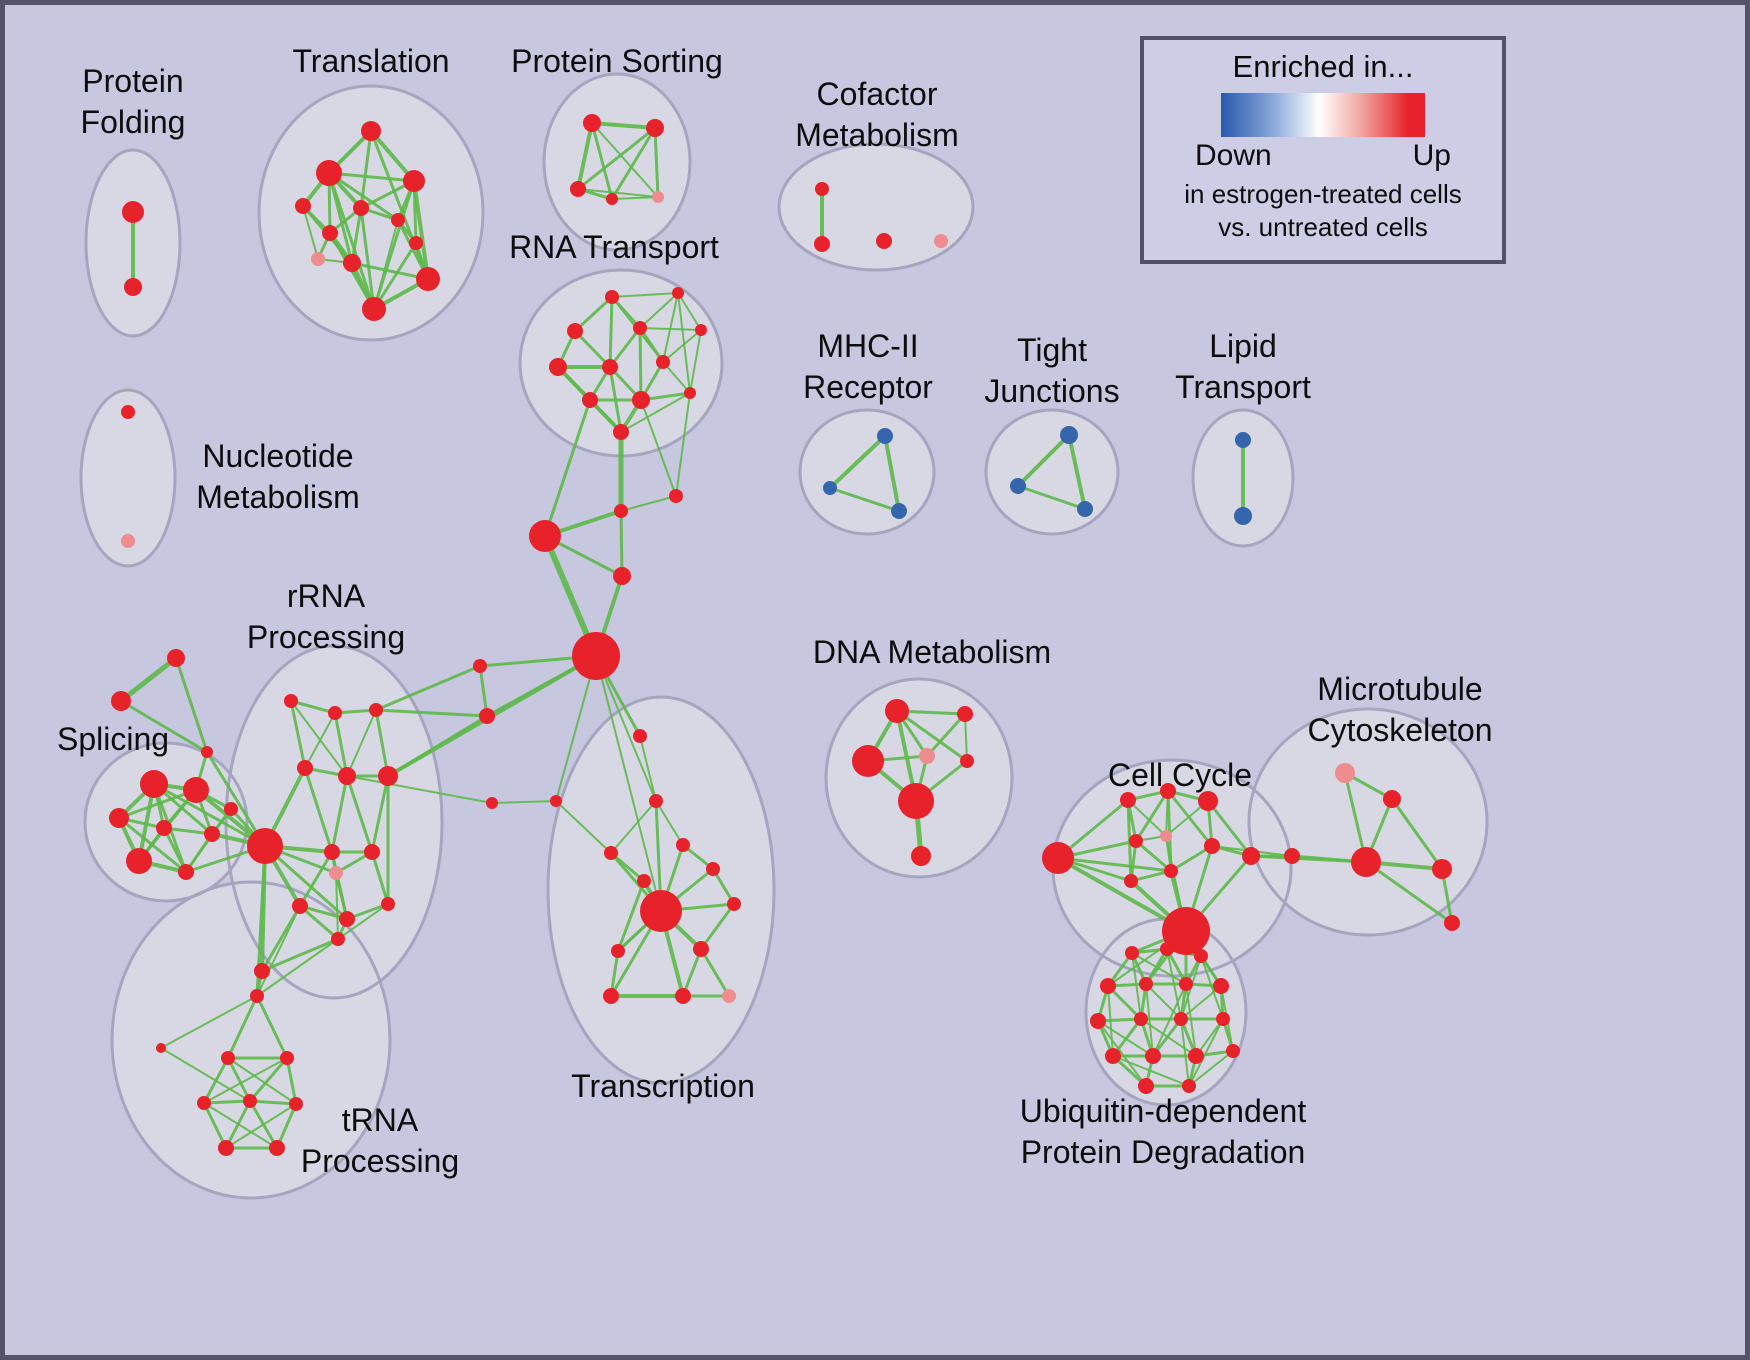 This screenshot has height=1360, width=1750. I want to click on node-cofa, so click(941, 241).